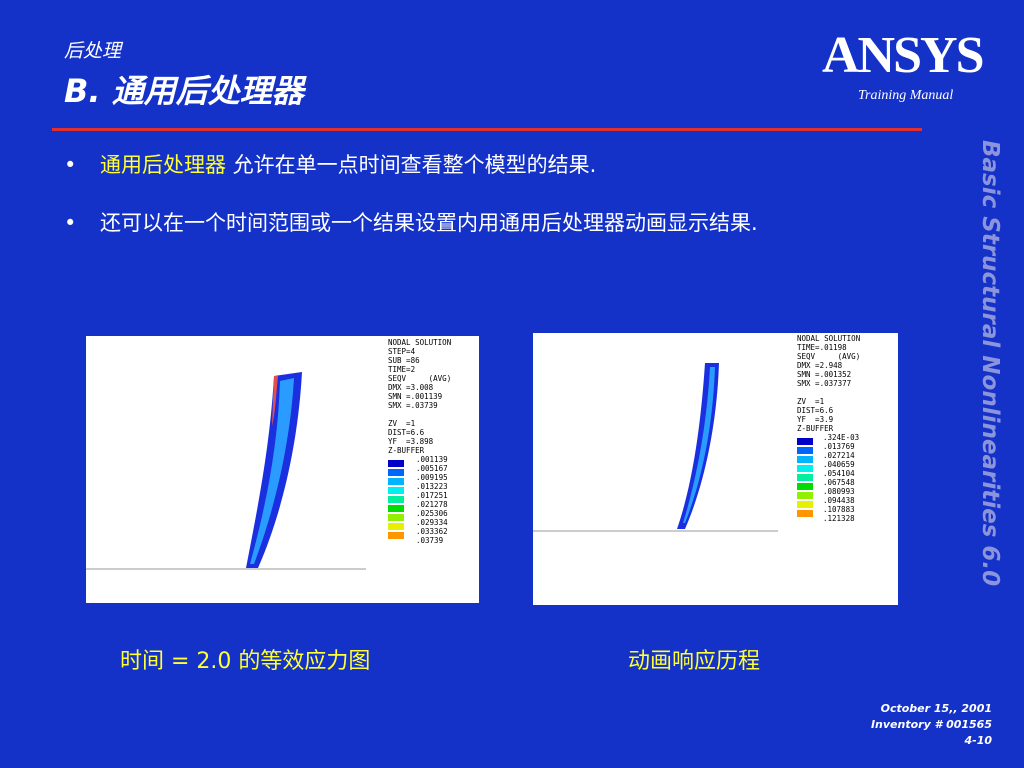  Describe the element at coordinates (245, 661) in the screenshot. I see `caption: 时间 = 2.0 的等效应力图` at that location.